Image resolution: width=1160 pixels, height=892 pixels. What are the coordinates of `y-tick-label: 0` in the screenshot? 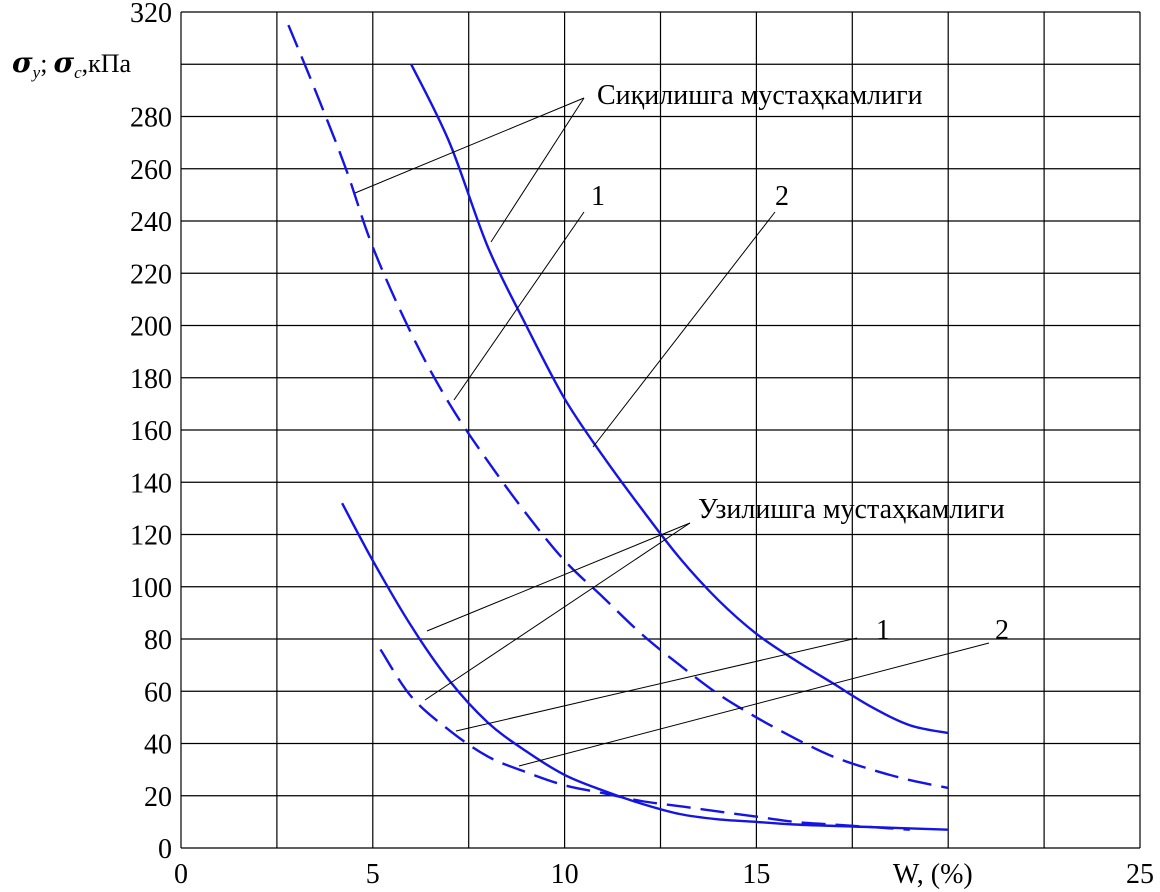 It's located at (165, 849).